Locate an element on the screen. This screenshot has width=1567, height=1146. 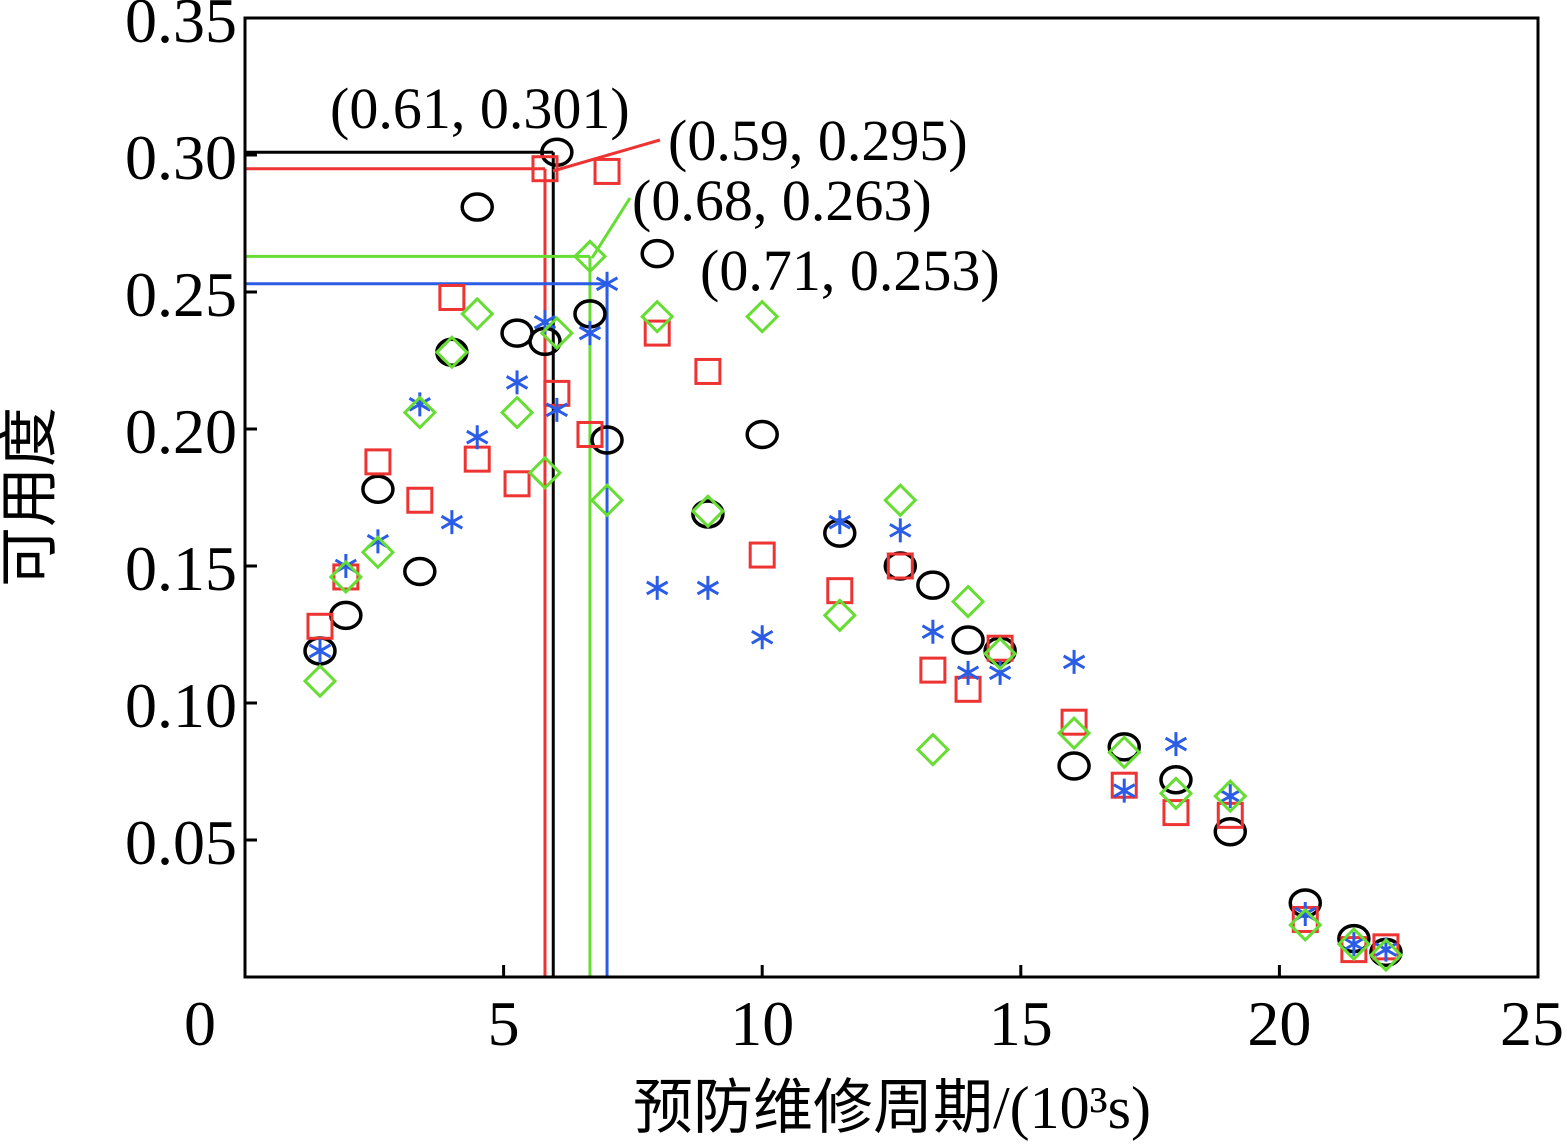
y-tick-label: 0.20 is located at coordinates (181, 431).